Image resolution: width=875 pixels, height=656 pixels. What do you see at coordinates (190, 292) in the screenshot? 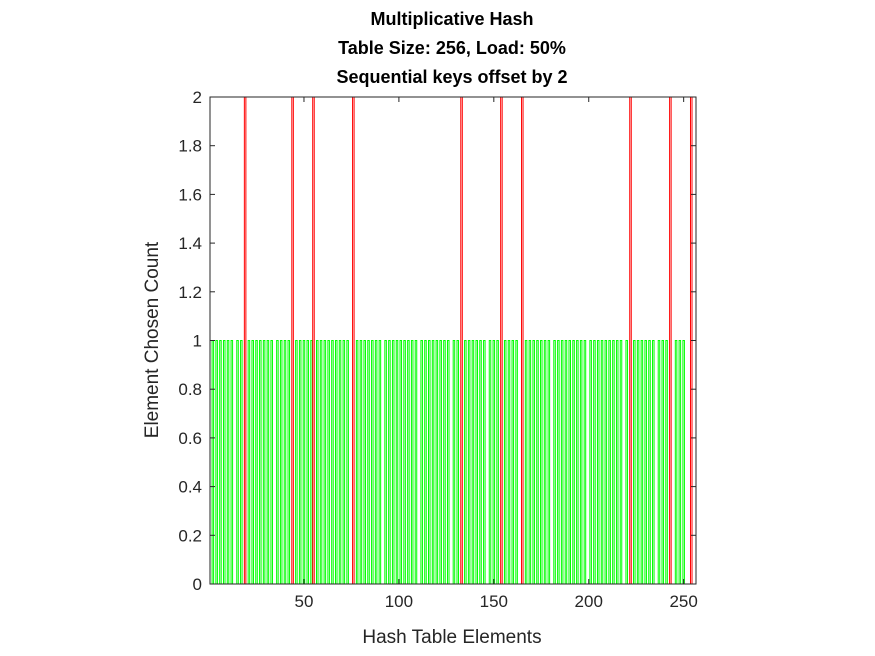
I see `y-tick-label-1.2: 1.2` at bounding box center [190, 292].